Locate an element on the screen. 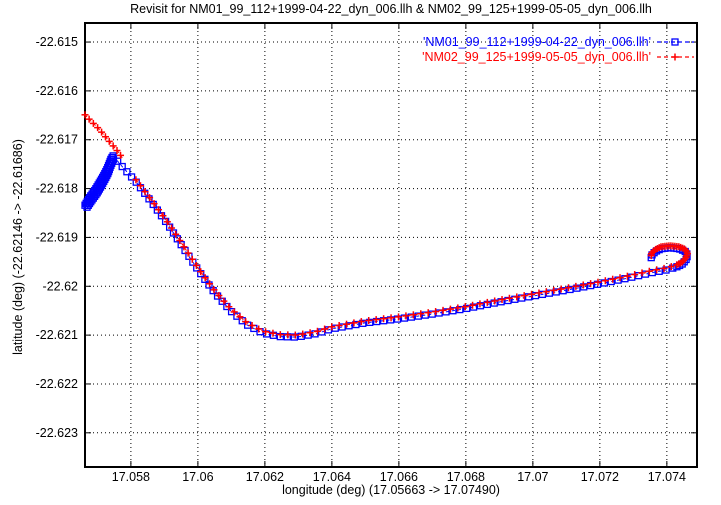 Image resolution: width=721 pixels, height=505 pixels. y-tick-label: -22.615 is located at coordinates (57, 42).